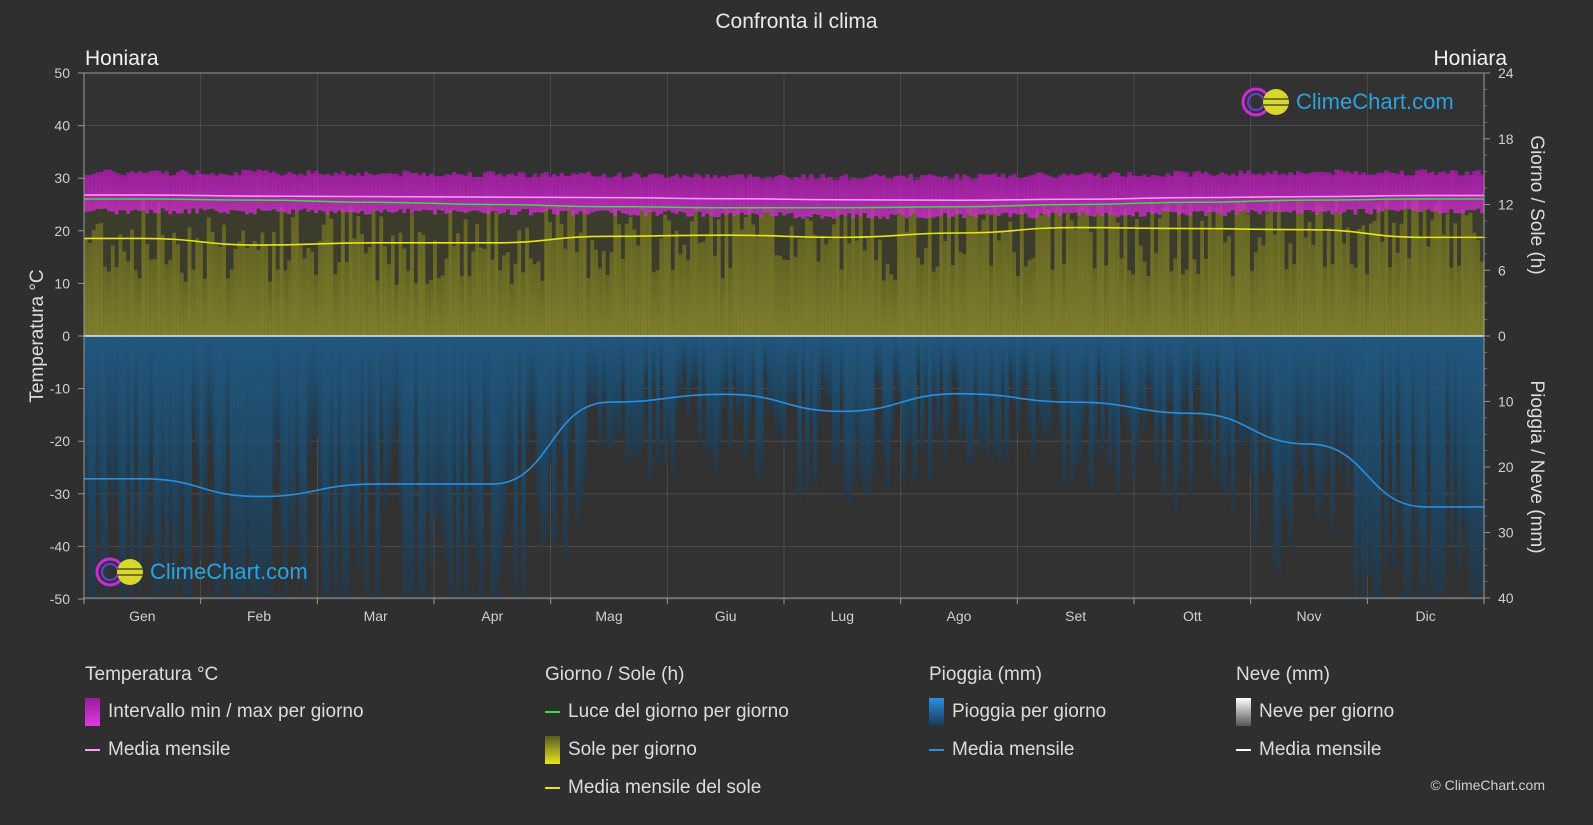 The height and width of the screenshot is (825, 1593). Describe the element at coordinates (201, 572) in the screenshot. I see `brand-logo-bottom: ClimeChart.com` at that location.